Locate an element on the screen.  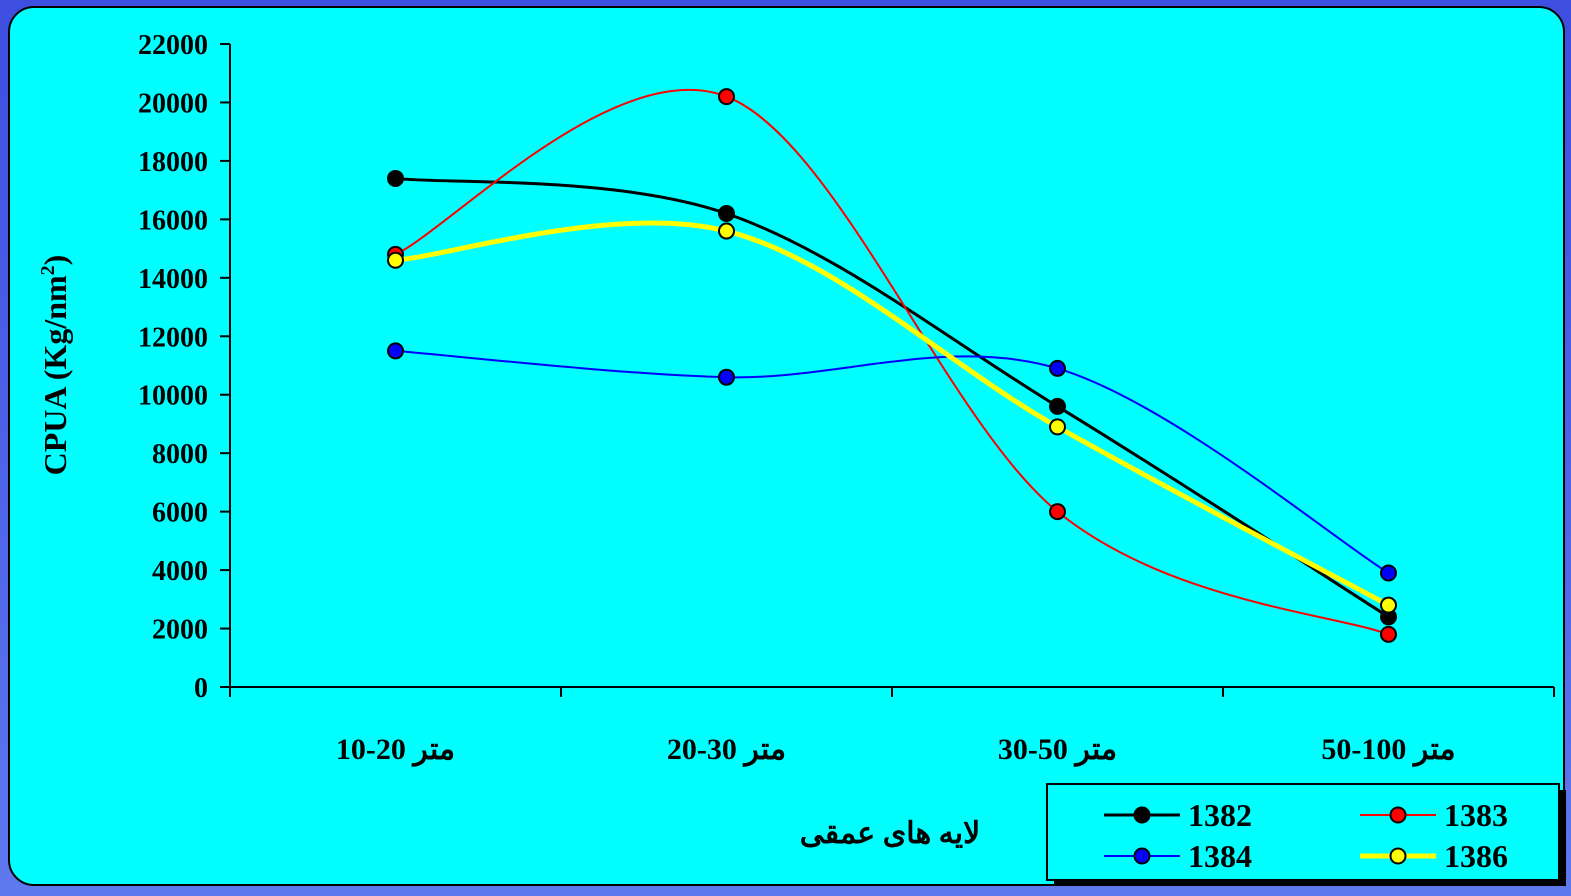
y-tick-label: 12000 is located at coordinates (173, 337).